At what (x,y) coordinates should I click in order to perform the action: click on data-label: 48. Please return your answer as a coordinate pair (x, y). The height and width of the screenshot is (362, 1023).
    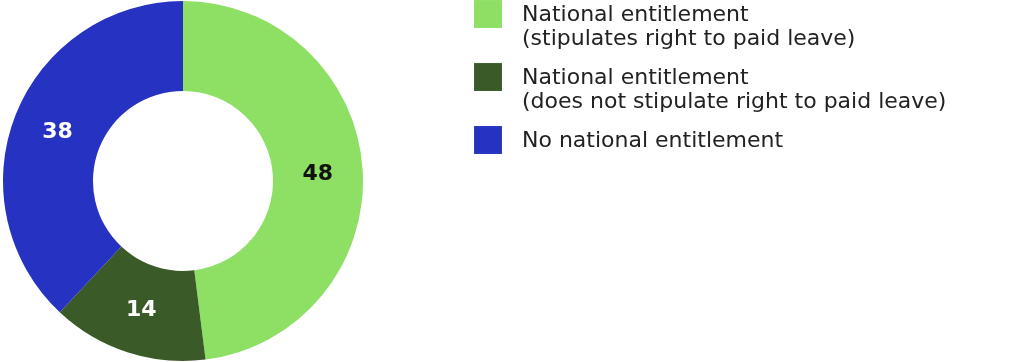
    Looking at the image, I should click on (318, 172).